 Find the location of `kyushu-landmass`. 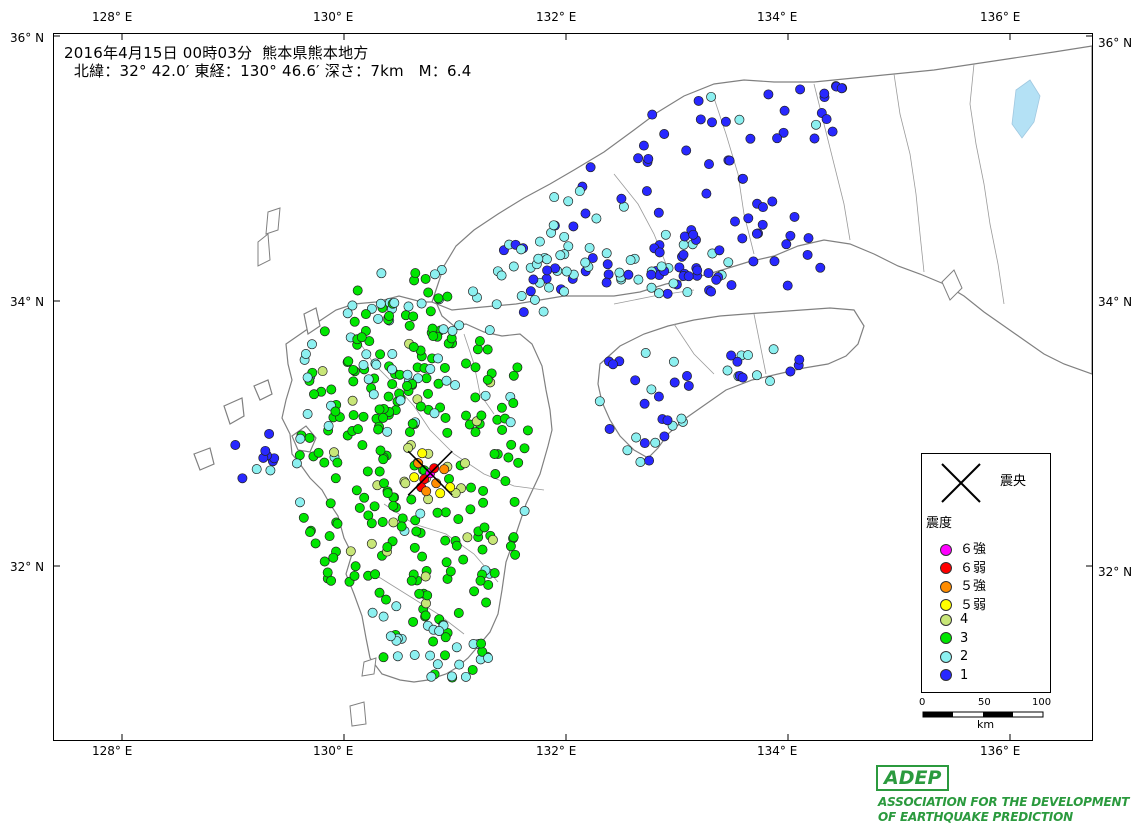

kyushu-landmass is located at coordinates (373, 489).